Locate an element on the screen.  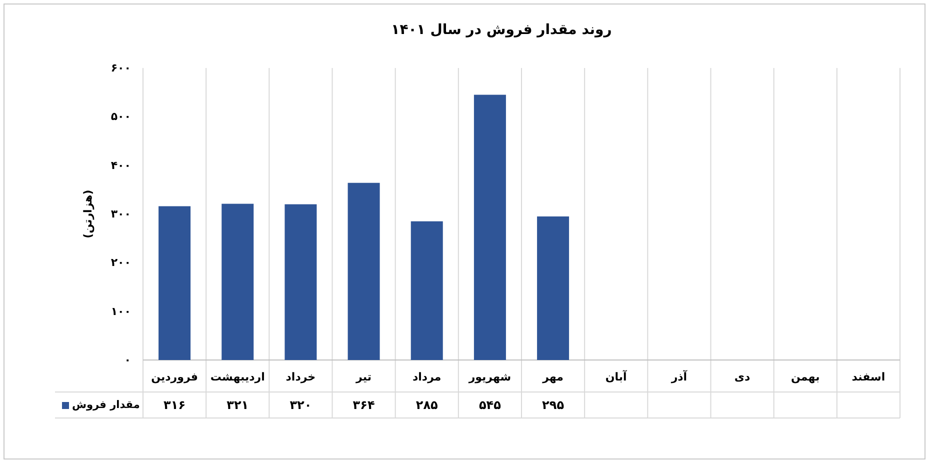
y-tick-label: ۲۰۰ is located at coordinates (120, 263).